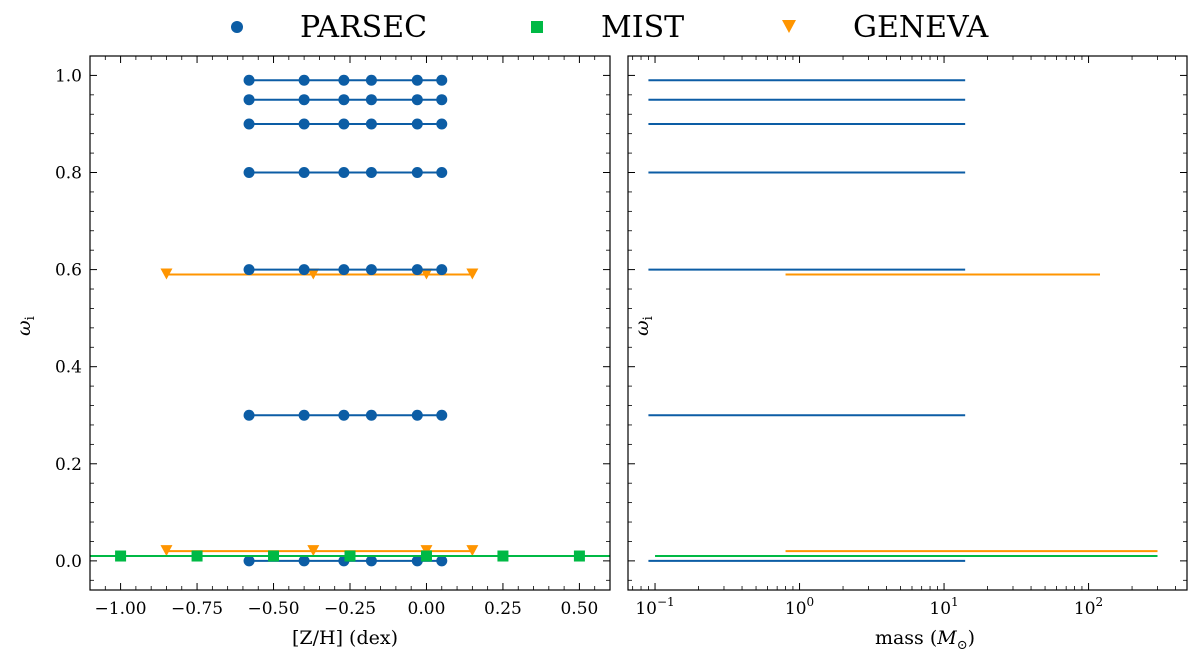  I want to click on left-y-tick-label: 1.0, so click(68, 76).